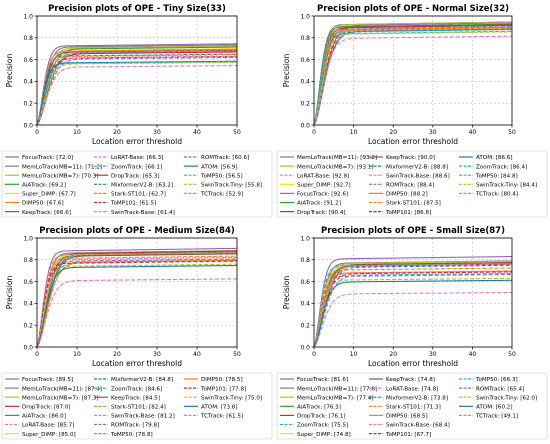 The width and height of the screenshot is (550, 444). What do you see at coordinates (135, 426) in the screenshot?
I see `legend-entry-13: ROMTrack: [79.8]` at bounding box center [135, 426].